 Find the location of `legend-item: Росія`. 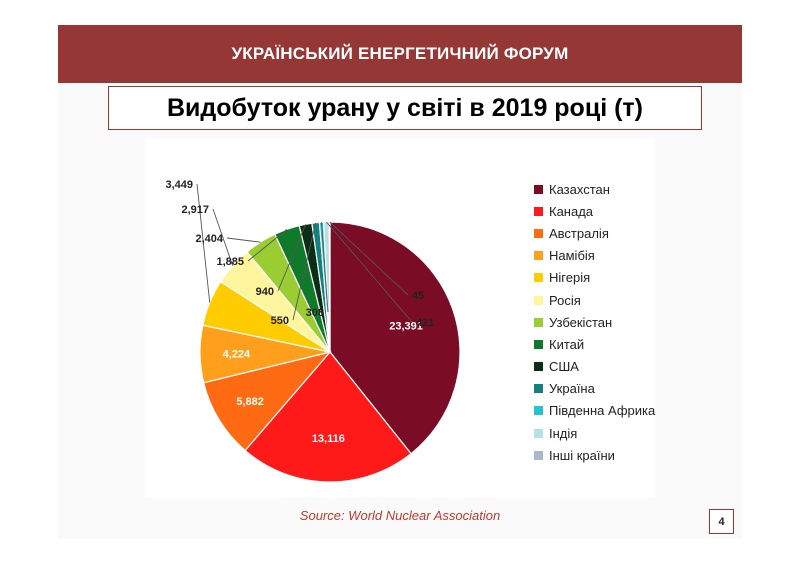

legend-item: Росія is located at coordinates (594, 300).